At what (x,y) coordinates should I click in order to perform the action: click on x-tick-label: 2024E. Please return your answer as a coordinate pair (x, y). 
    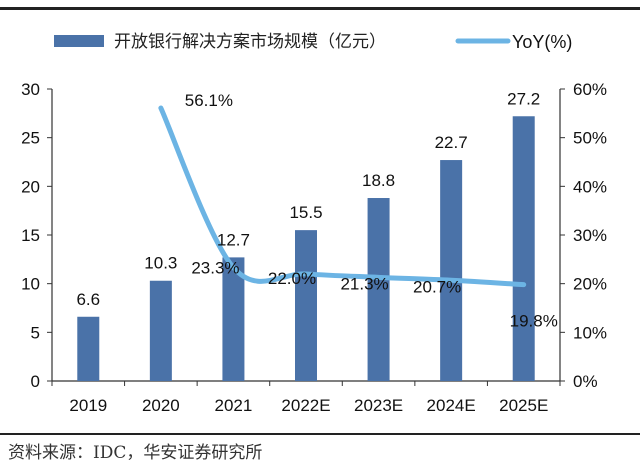
    Looking at the image, I should click on (451, 405).